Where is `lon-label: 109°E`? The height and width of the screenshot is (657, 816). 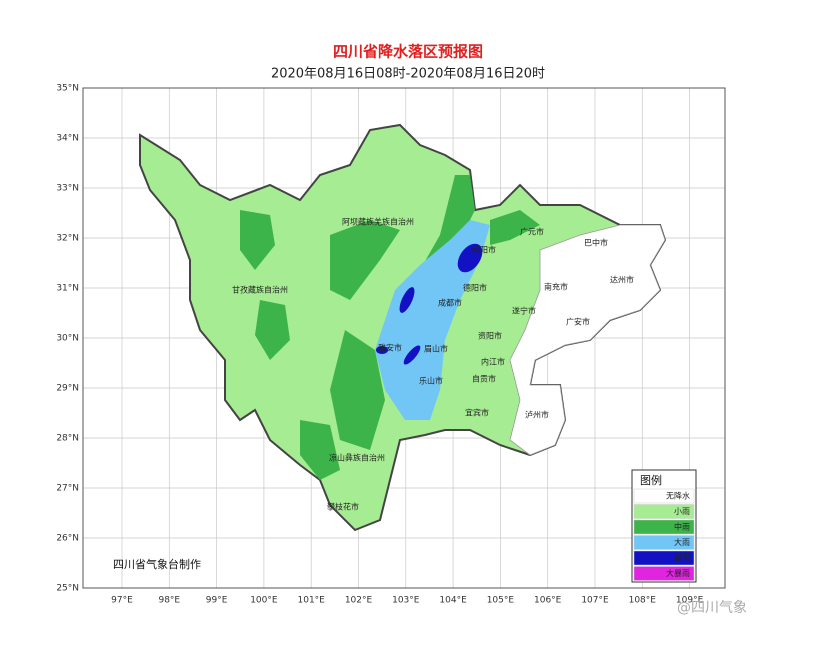
lon-label: 109°E is located at coordinates (690, 601).